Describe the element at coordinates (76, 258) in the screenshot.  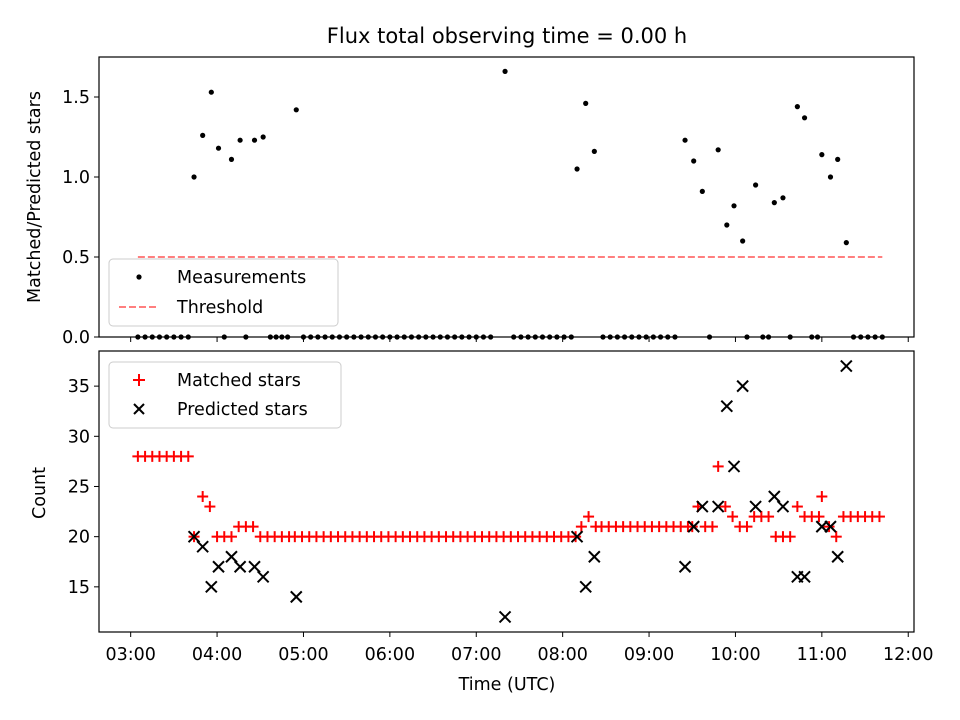
I see `top-y-tick-label: 0.5` at that location.